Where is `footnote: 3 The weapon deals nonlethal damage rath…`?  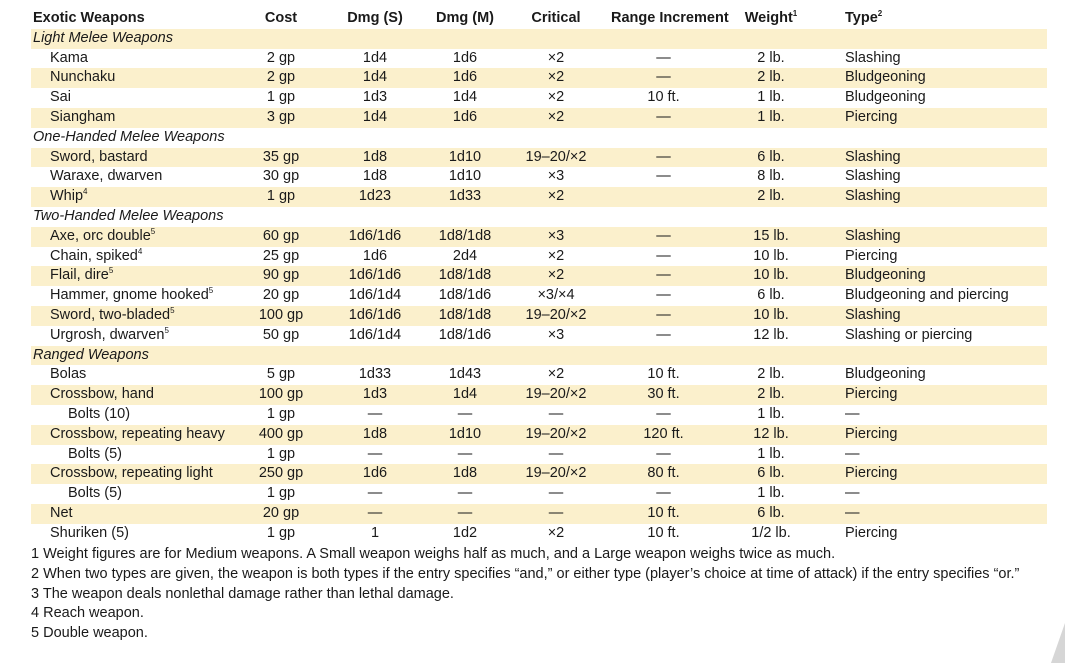
footnote: 3 The weapon deals nonlethal damage rath… is located at coordinates (242, 593).